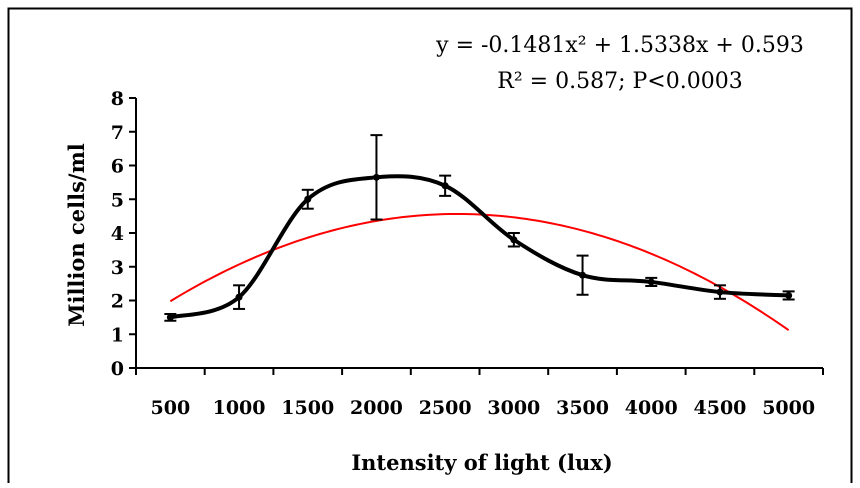 The height and width of the screenshot is (488, 860). Describe the element at coordinates (117, 167) in the screenshot. I see `y-tick-label: 6` at that location.